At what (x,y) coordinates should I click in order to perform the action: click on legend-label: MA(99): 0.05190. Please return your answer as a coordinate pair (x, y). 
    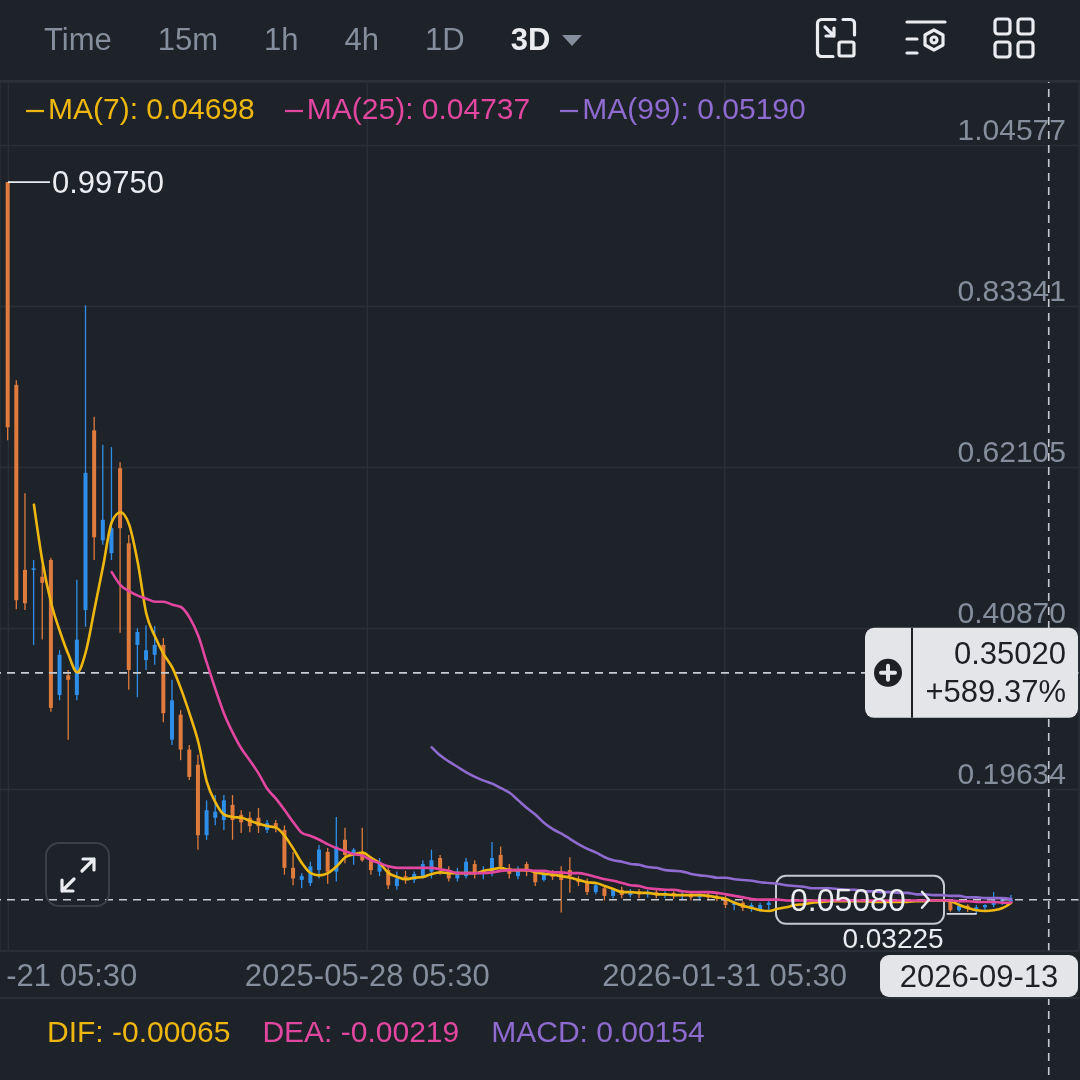
    Looking at the image, I should click on (694, 108).